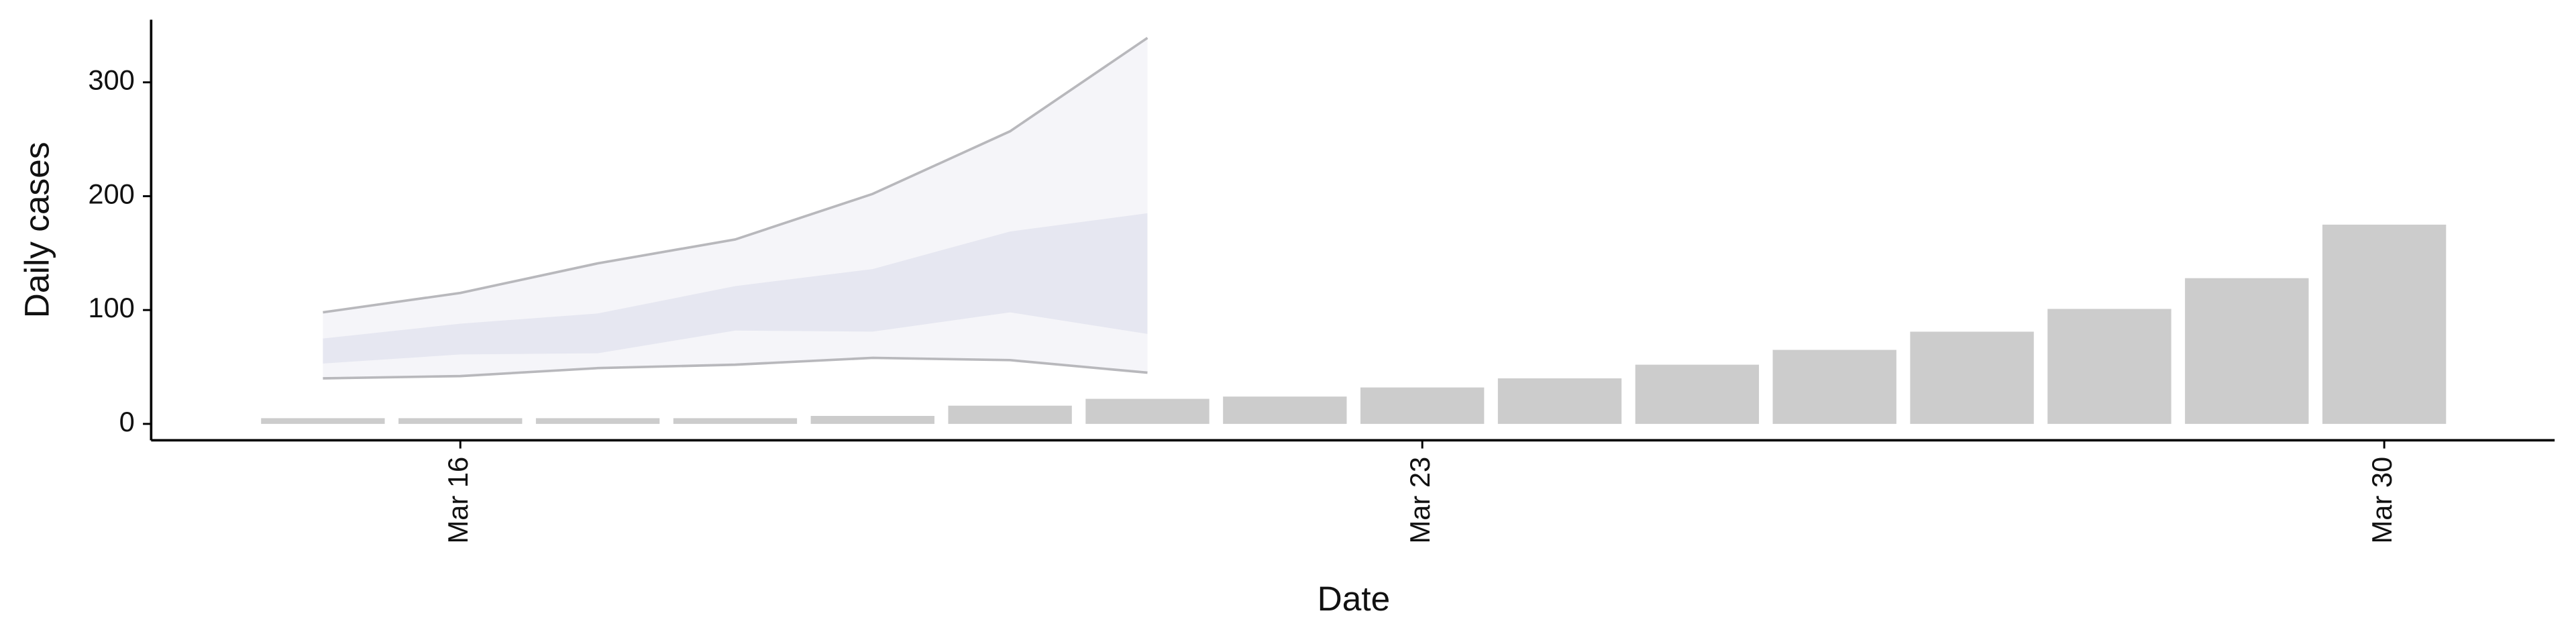  Describe the element at coordinates (111, 80) in the screenshot. I see `y-tick-label: 300` at that location.